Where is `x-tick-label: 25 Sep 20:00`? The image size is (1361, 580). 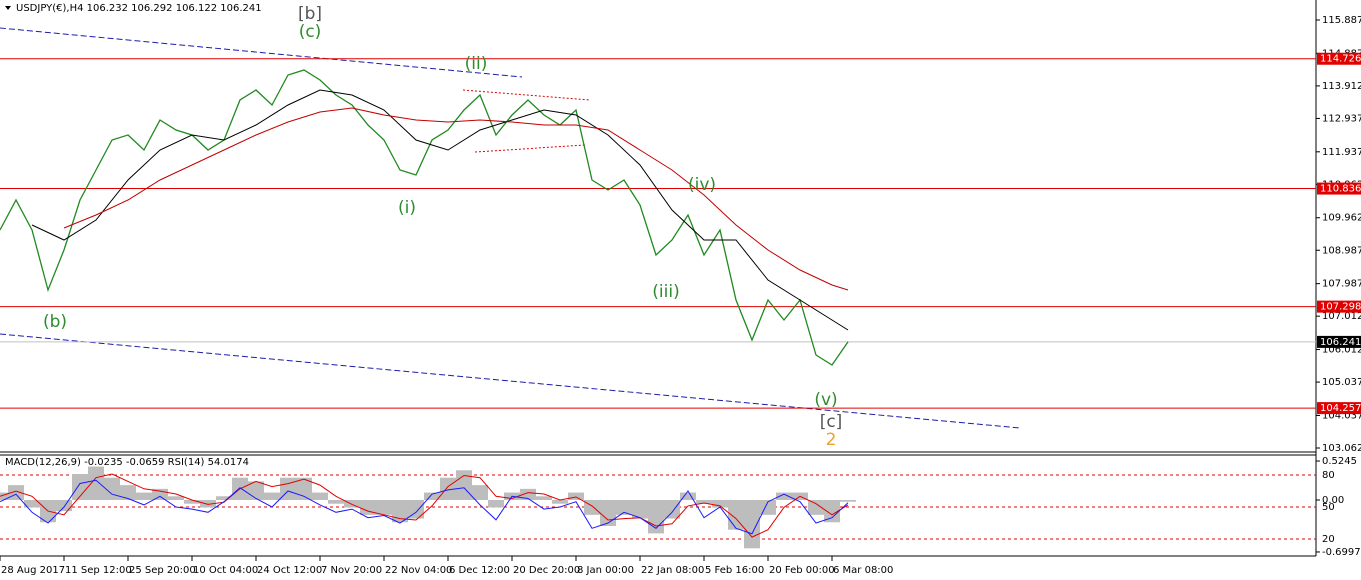
x-tick-label: 25 Sep 20:00 is located at coordinates (162, 570).